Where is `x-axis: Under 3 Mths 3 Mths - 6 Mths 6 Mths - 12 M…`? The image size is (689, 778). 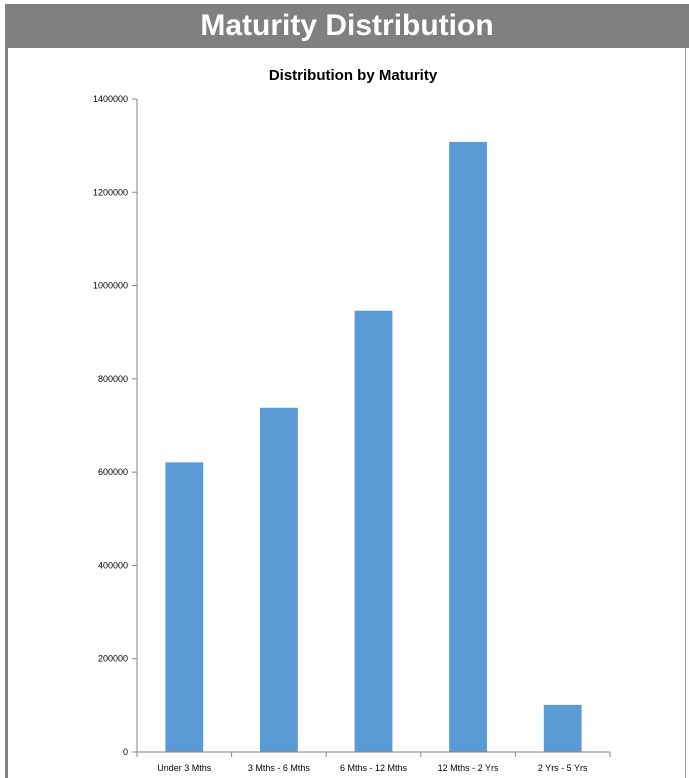 x-axis: Under 3 Mths 3 Mths - 6 Mths 6 Mths - 12 M… is located at coordinates (373, 762).